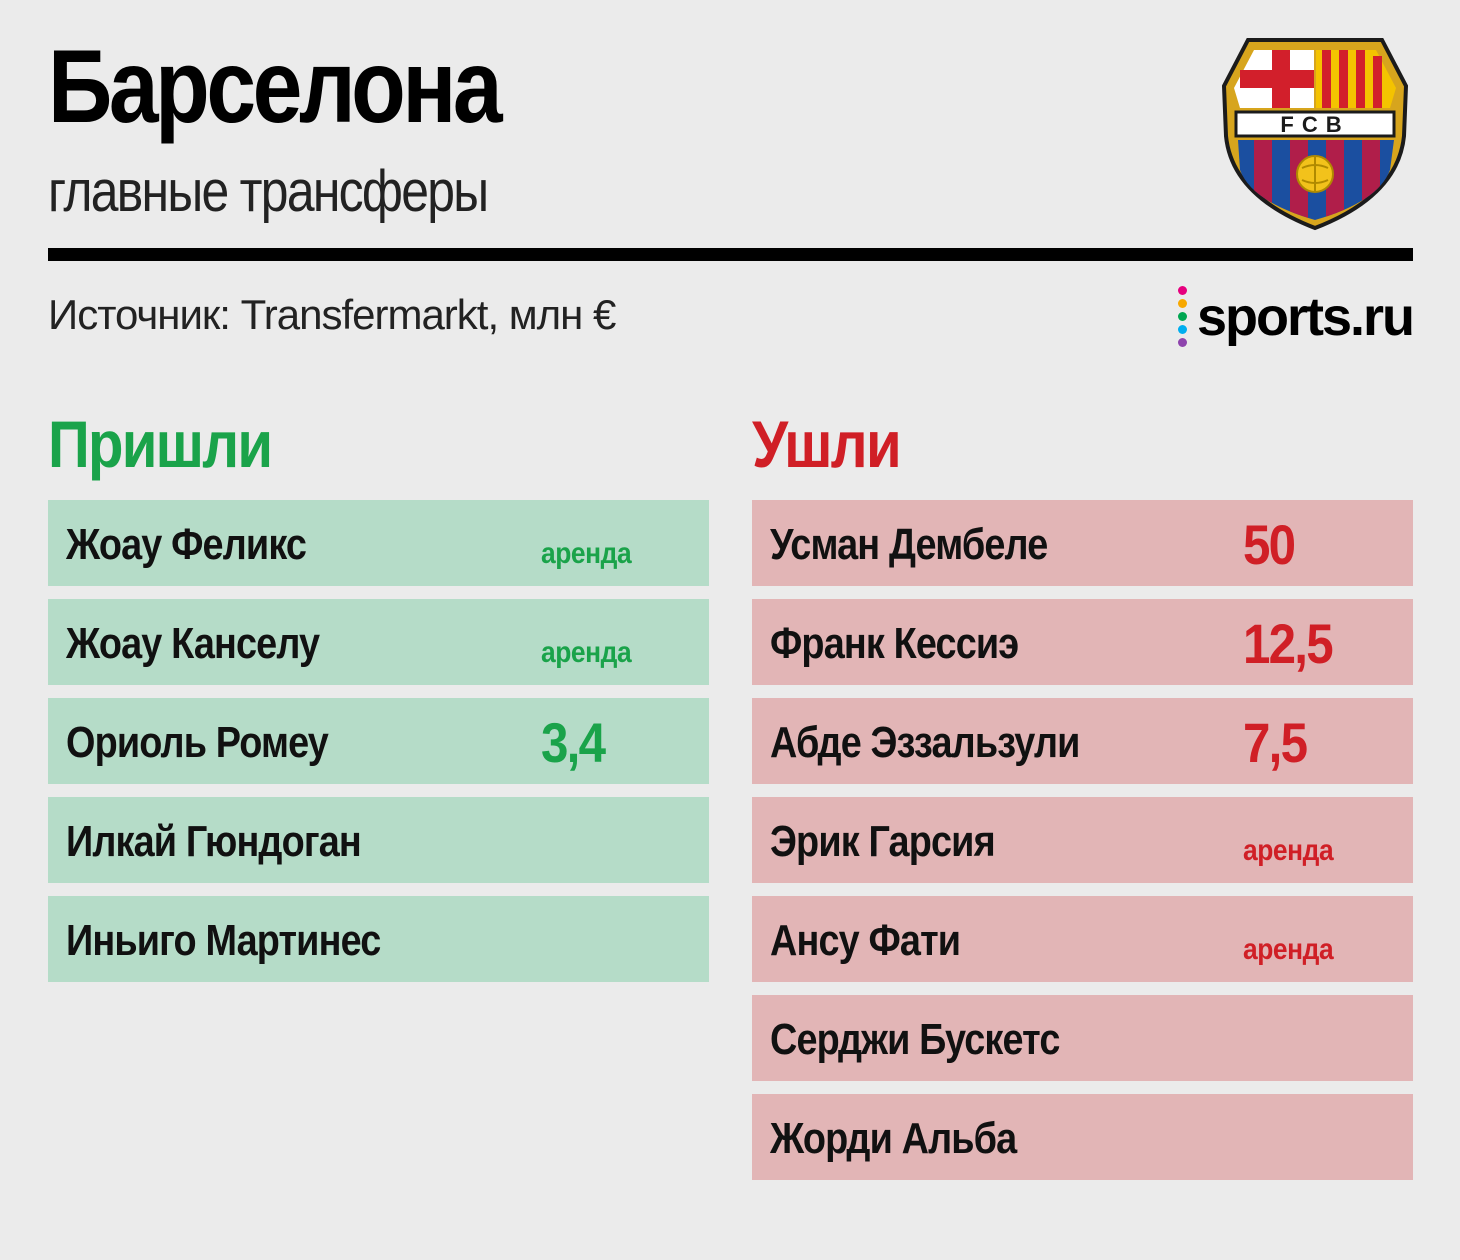 The height and width of the screenshot is (1260, 1460). What do you see at coordinates (925, 742) in the screenshot?
I see `player-name: Абде Эззальзули` at bounding box center [925, 742].